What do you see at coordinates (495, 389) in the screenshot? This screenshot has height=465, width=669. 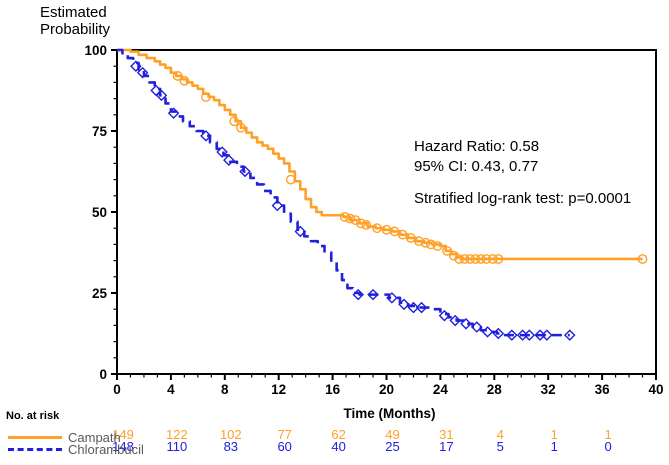 I see `x-tick-label: 28` at bounding box center [495, 389].